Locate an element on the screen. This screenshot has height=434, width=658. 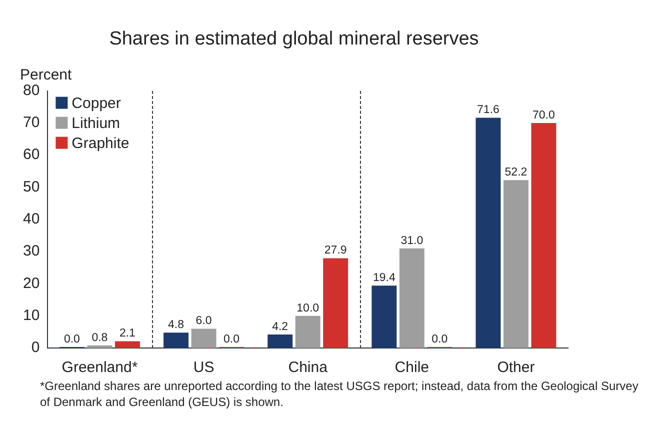
x-tick-label: Other is located at coordinates (516, 367).